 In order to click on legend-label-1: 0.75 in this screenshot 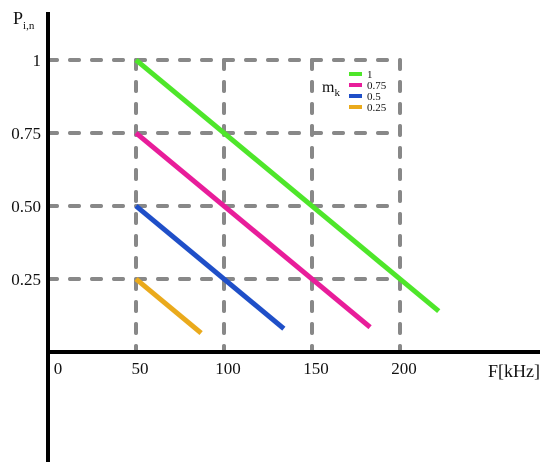, I will do `click(377, 86)`.